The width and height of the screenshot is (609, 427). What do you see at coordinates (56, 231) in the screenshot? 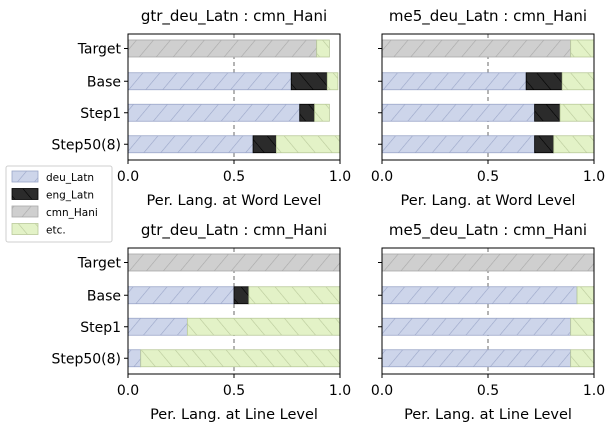
I see `legend-label: etc.` at bounding box center [56, 231].